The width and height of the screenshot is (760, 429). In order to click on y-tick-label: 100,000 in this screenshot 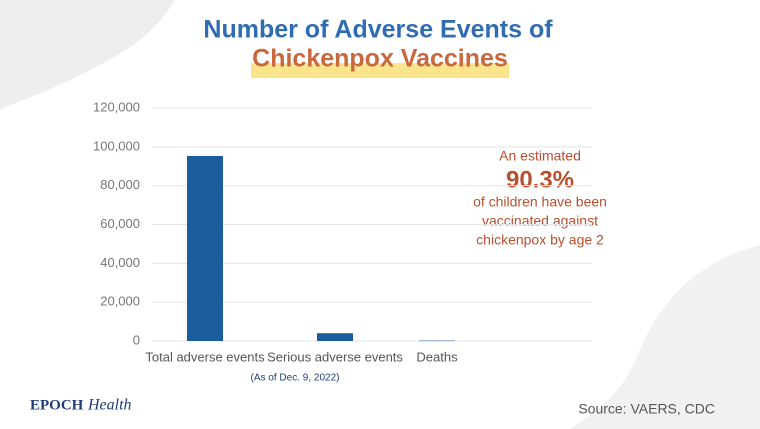, I will do `click(116, 145)`.